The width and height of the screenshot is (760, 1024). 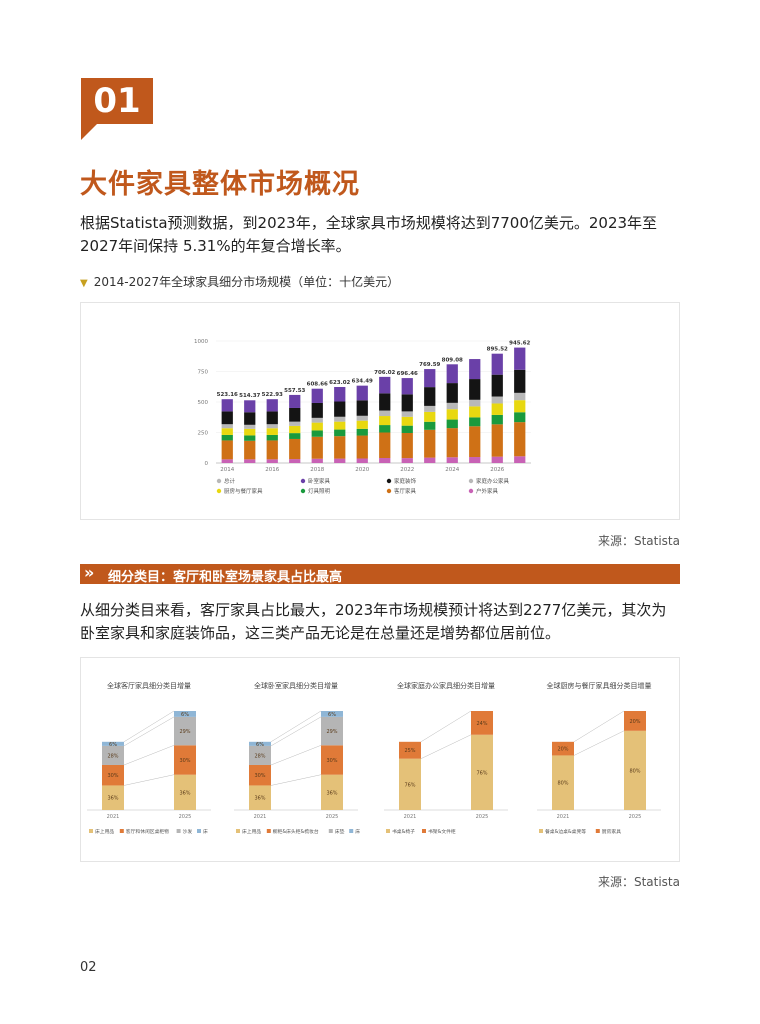 What do you see at coordinates (635, 817) in the screenshot?
I see `sub-x-tick-label: 2025` at bounding box center [635, 817].